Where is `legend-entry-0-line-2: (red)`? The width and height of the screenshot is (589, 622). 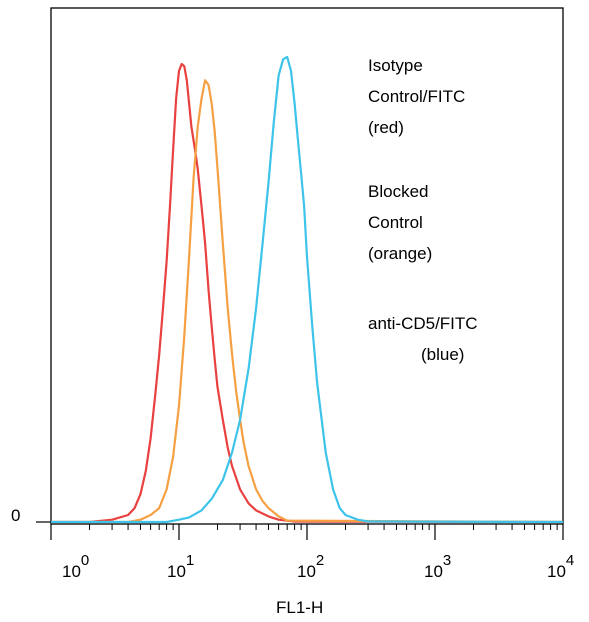
legend-entry-0-line-2: (red) is located at coordinates (386, 127).